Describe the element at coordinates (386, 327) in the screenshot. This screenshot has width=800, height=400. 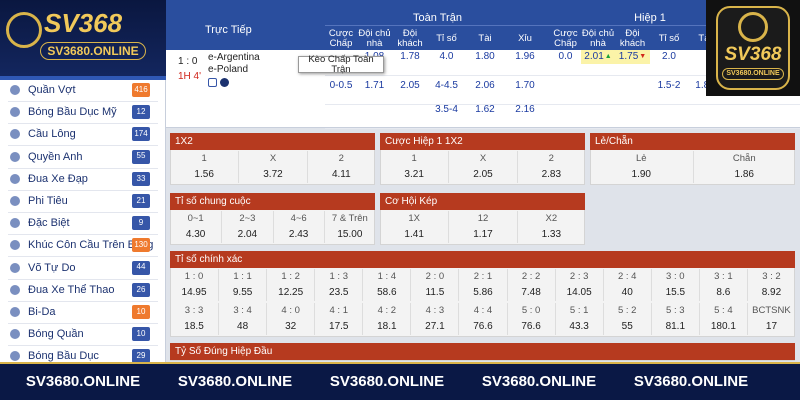
I see `odds-value: 18.1` at that location.